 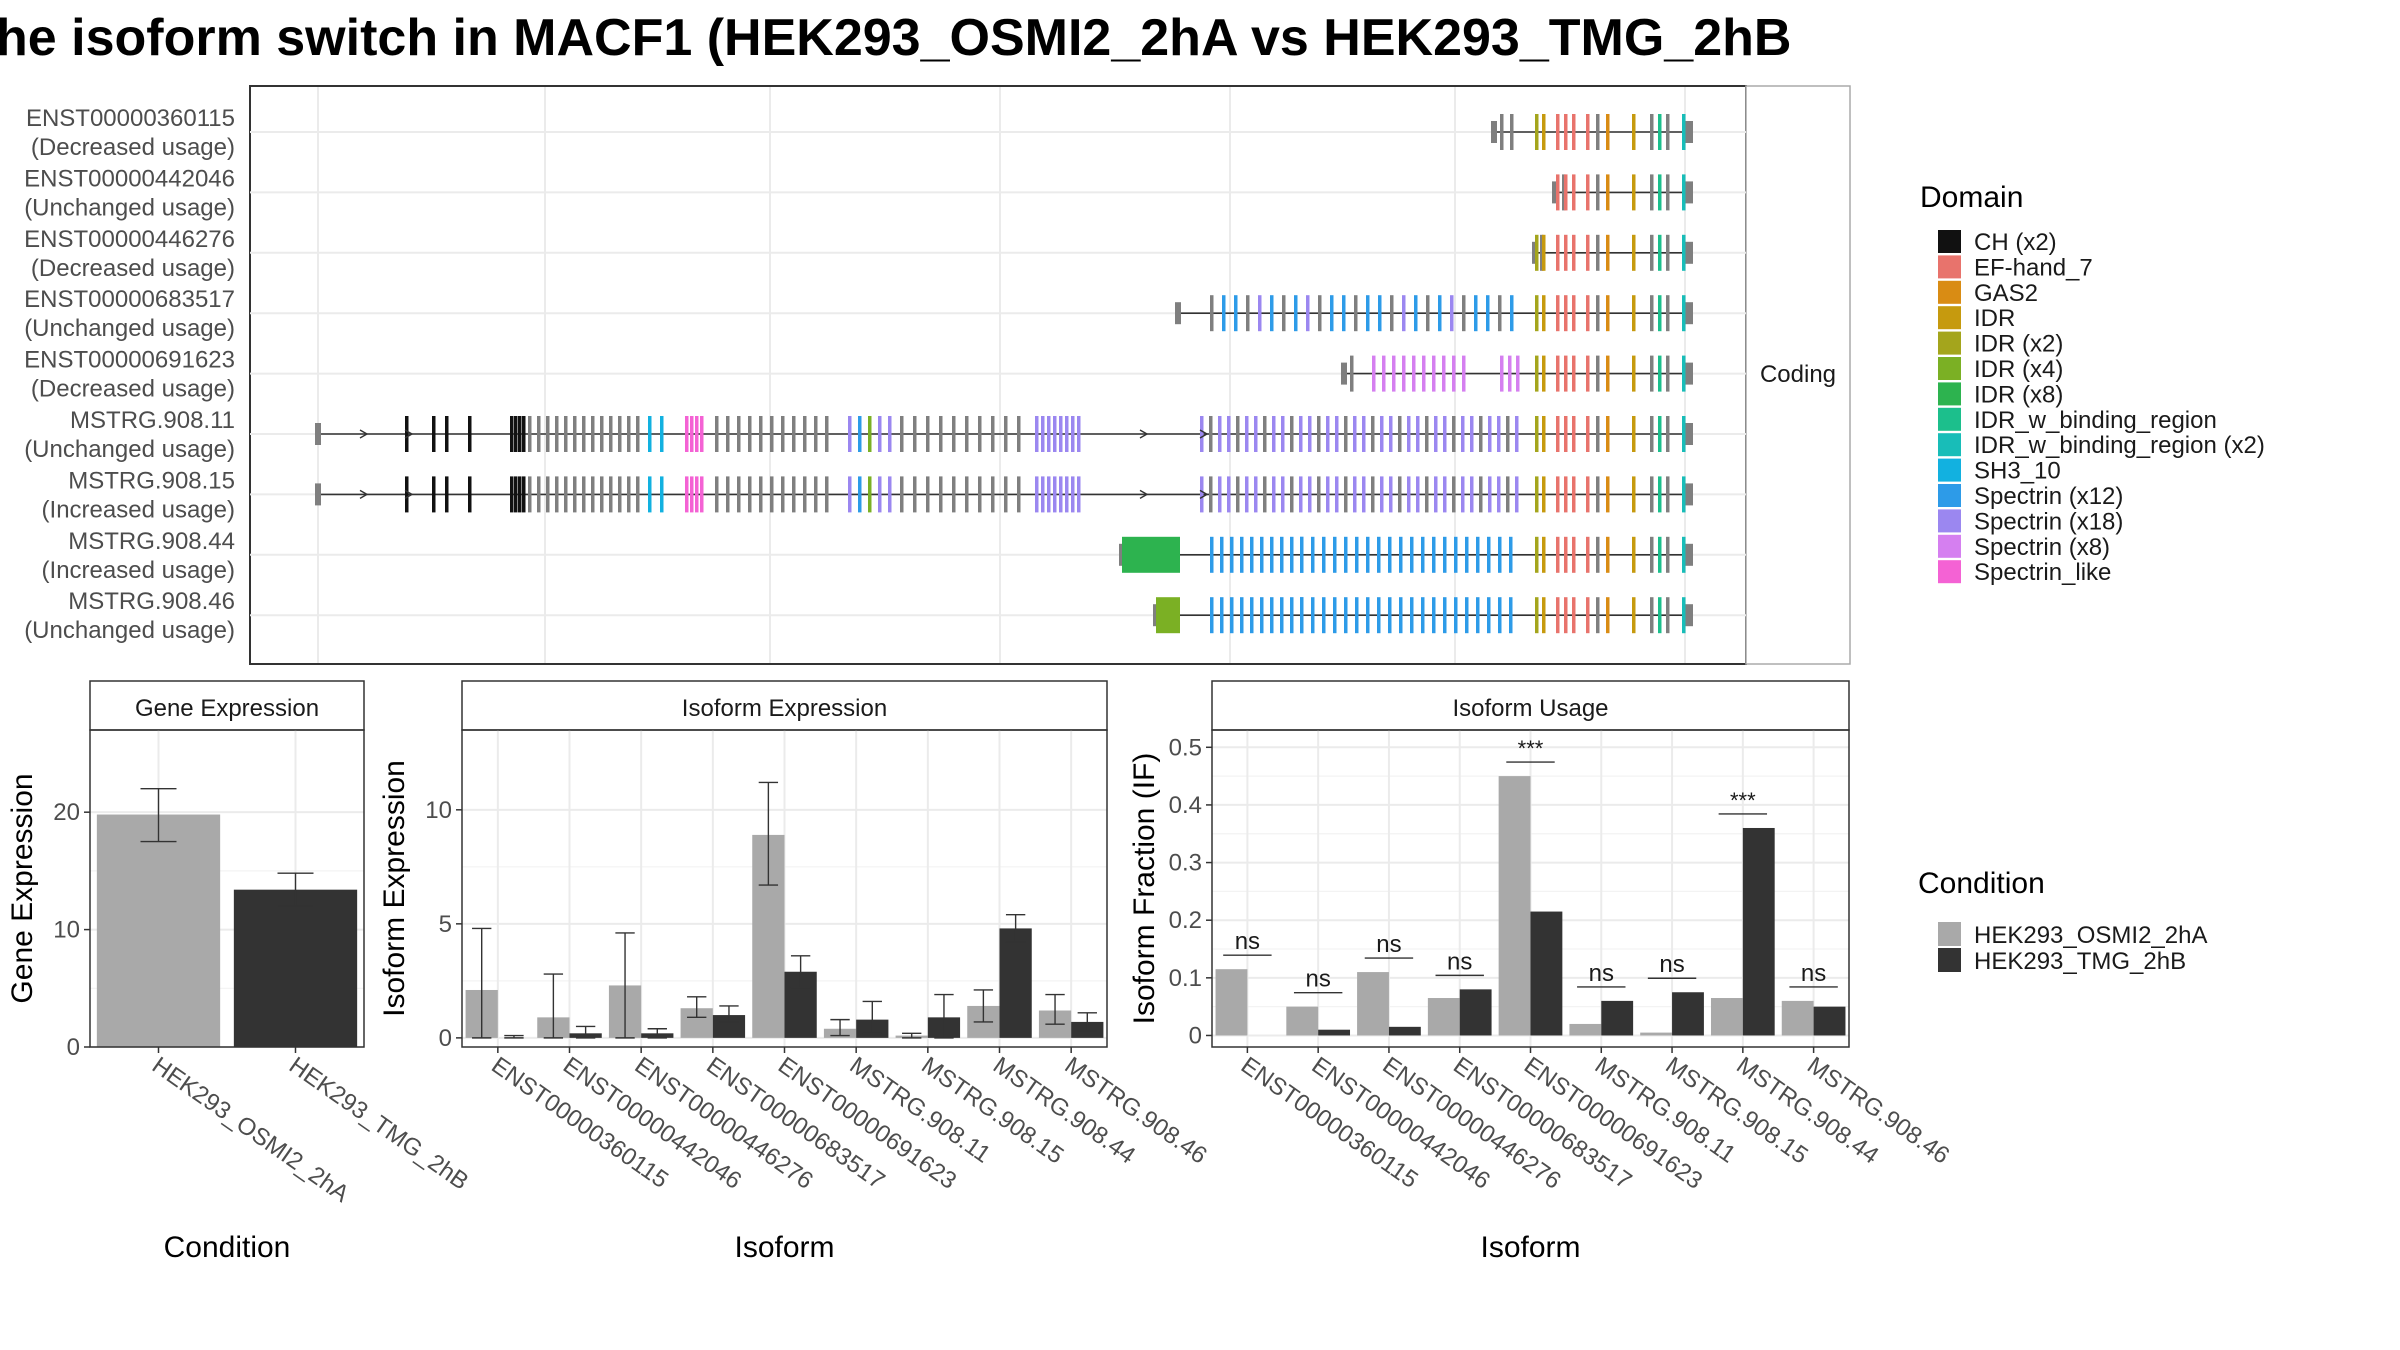 I want to click on y-axis-title: Gene Expression, so click(x=22, y=888).